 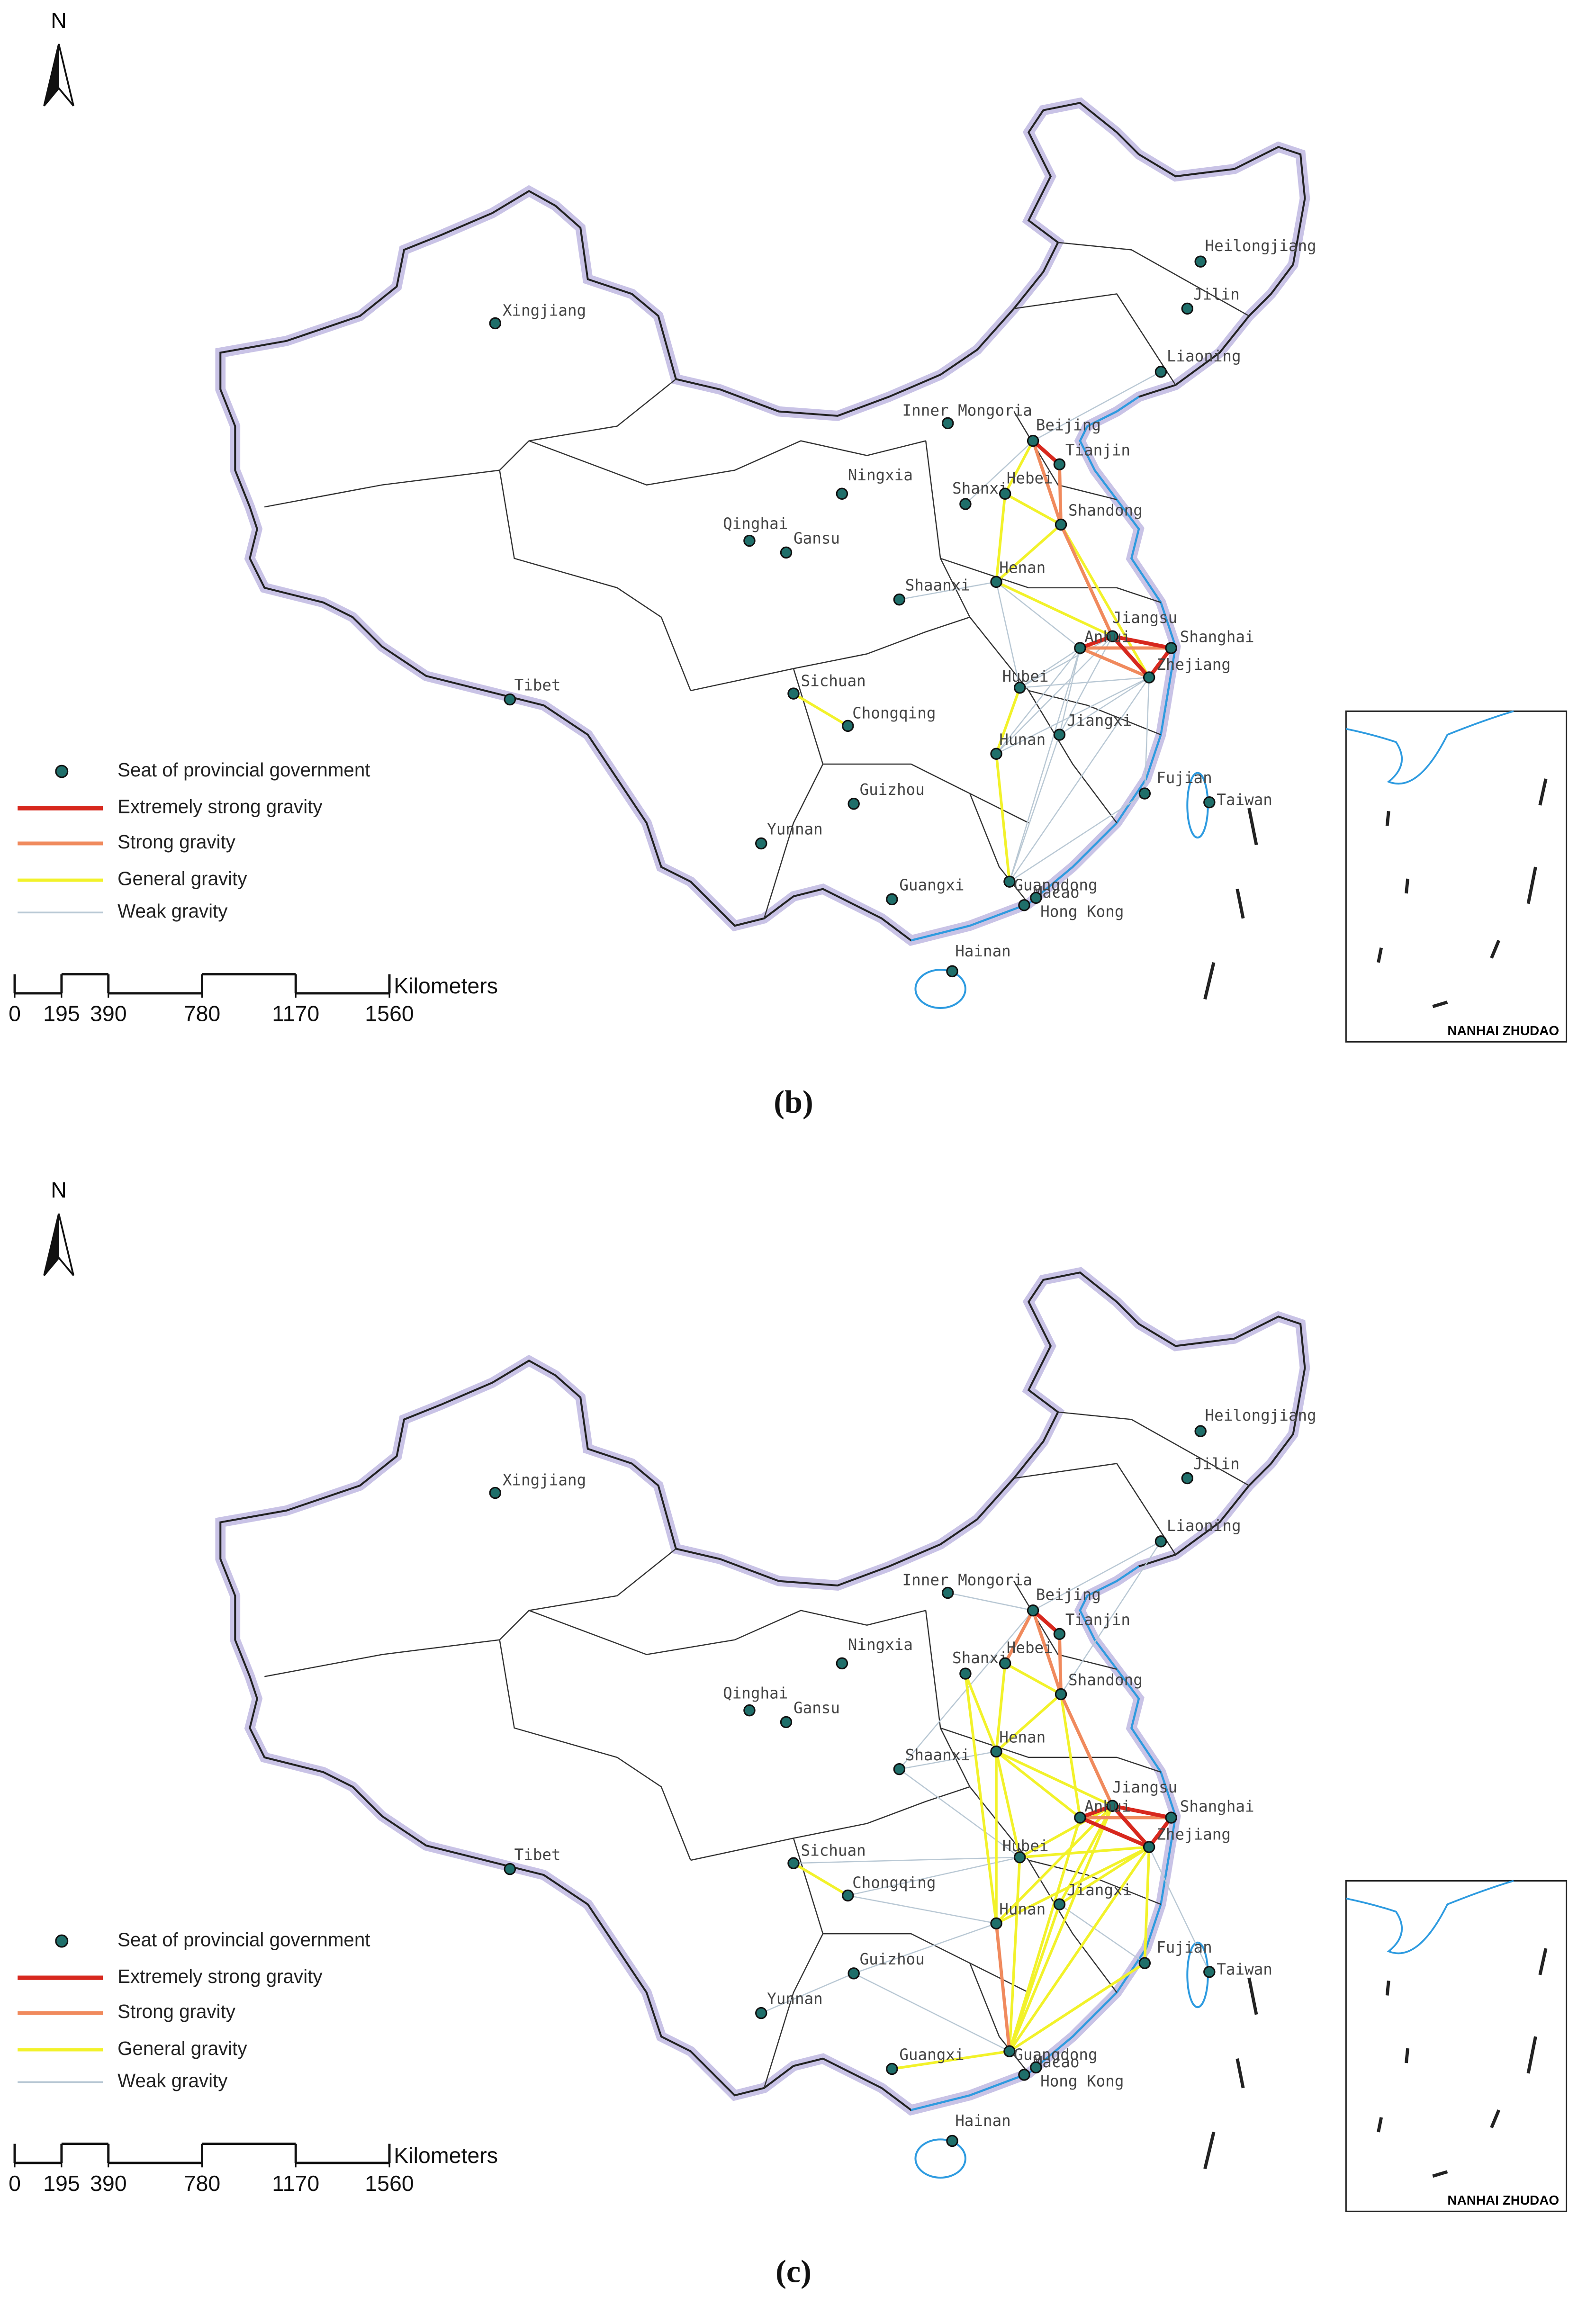 What do you see at coordinates (880, 1645) in the screenshot?
I see `province-label: Ningxia` at bounding box center [880, 1645].